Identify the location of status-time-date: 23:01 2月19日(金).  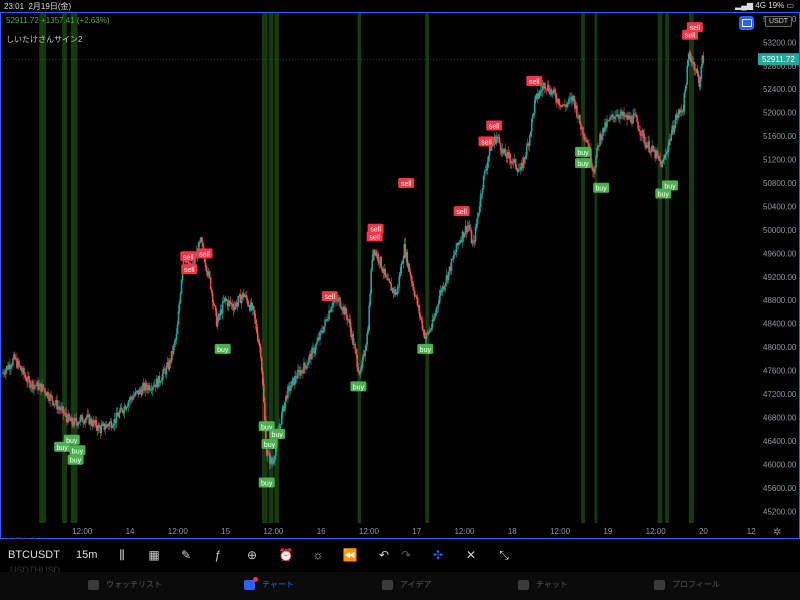
(38, 6).